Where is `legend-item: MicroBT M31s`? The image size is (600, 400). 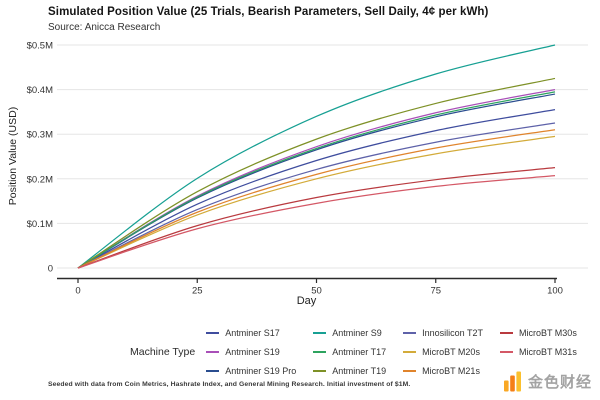 legend-item: MicroBT M31s is located at coordinates (538, 351).